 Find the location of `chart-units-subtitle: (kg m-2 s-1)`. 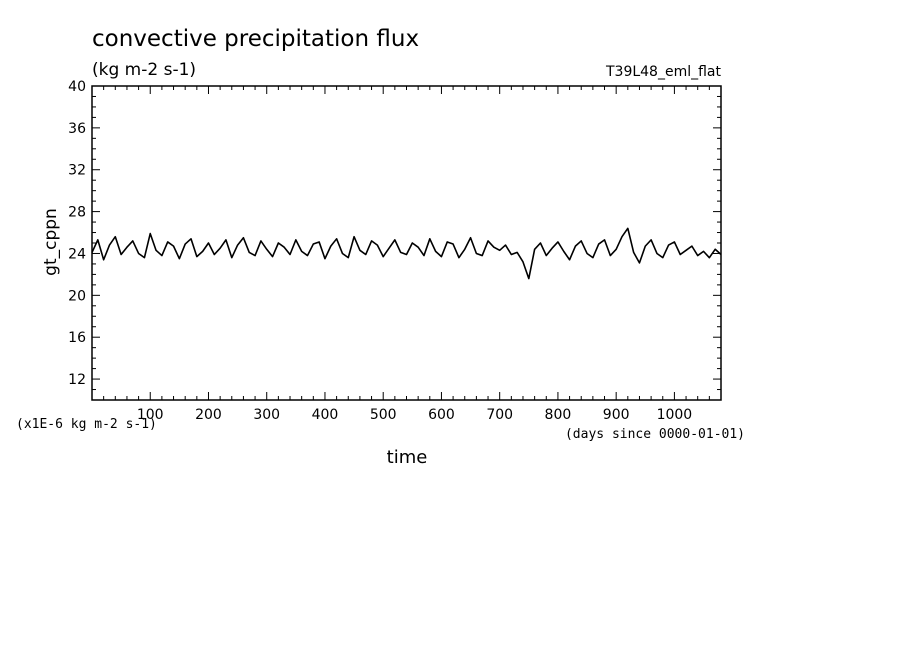

chart-units-subtitle: (kg m-2 s-1) is located at coordinates (144, 70).